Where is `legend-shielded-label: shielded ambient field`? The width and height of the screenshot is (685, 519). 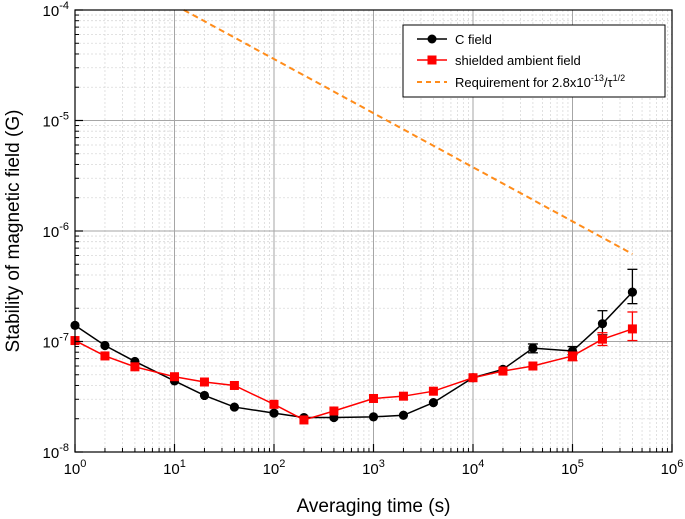 legend-shielded-label: shielded ambient field is located at coordinates (518, 60).